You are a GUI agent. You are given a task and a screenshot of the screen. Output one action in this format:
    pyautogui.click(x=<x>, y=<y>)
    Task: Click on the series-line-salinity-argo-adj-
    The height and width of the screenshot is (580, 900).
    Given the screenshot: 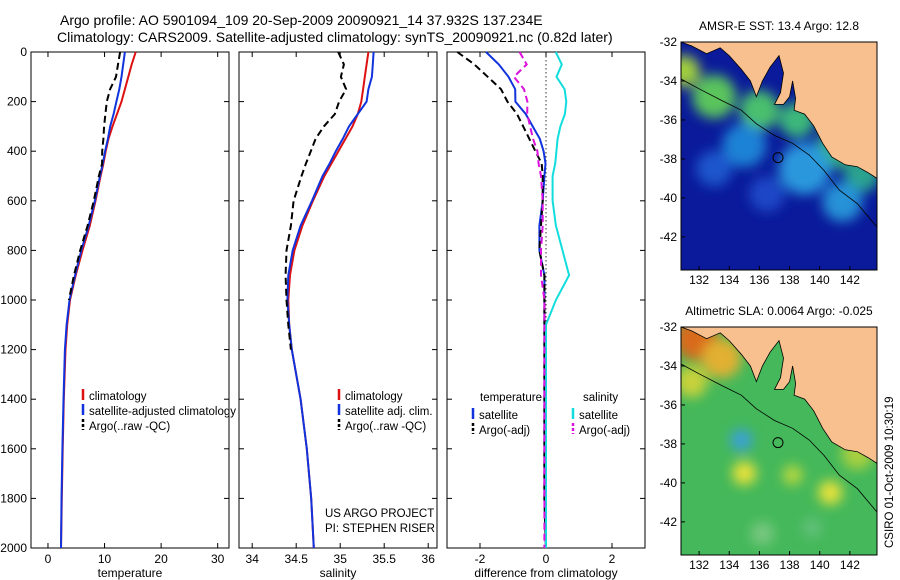 What is the action you would take?
    pyautogui.click(x=529, y=299)
    